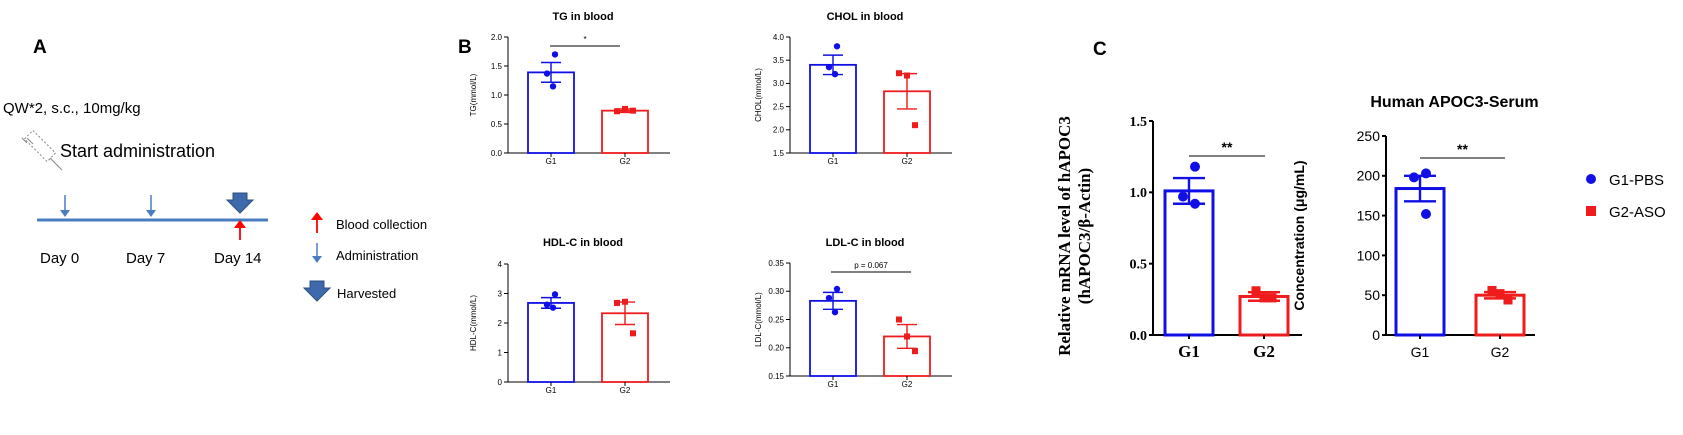 The width and height of the screenshot is (1683, 435). What do you see at coordinates (758, 319) in the screenshot?
I see `y-axis-label: LDL-C(mmol/L)` at bounding box center [758, 319].